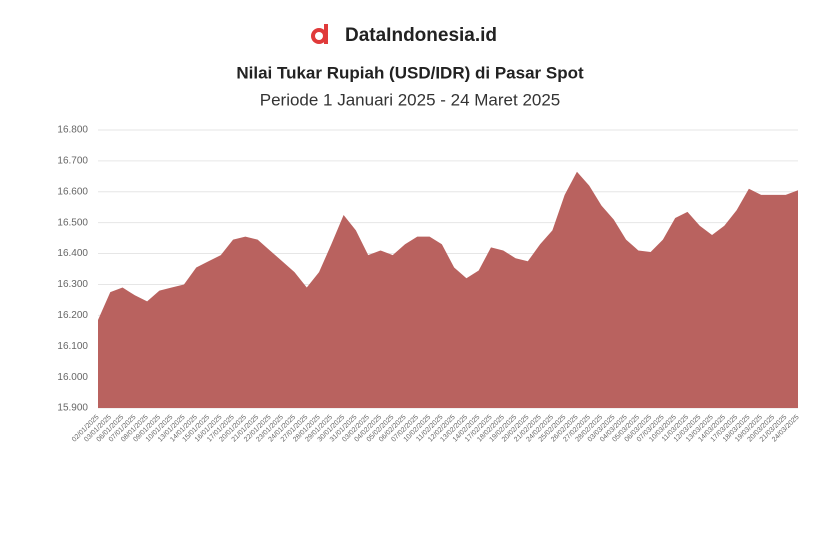  I want to click on logo-icon-hole, so click(319, 36).